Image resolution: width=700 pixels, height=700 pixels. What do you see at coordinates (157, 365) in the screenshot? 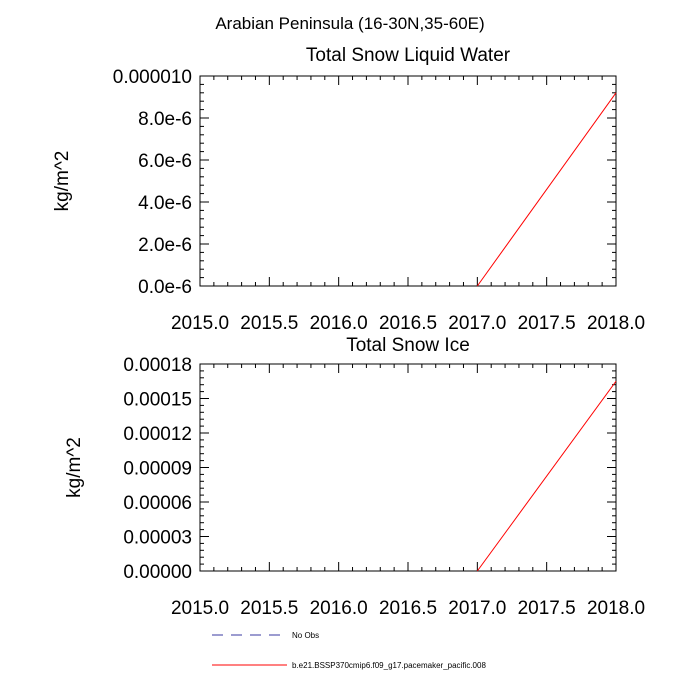
I see `panel-2-ytick-label: 0.00018` at bounding box center [157, 365].